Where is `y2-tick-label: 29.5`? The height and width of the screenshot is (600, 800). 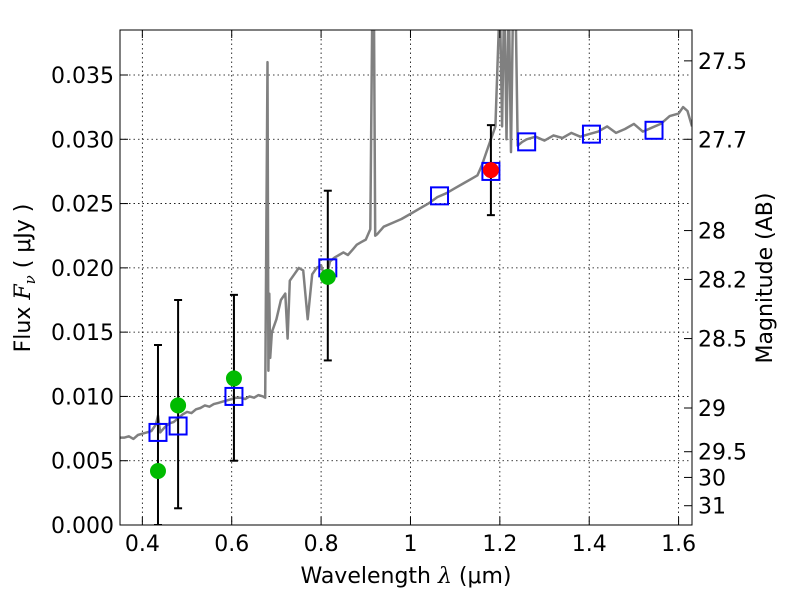
y2-tick-label: 29.5 is located at coordinates (722, 453).